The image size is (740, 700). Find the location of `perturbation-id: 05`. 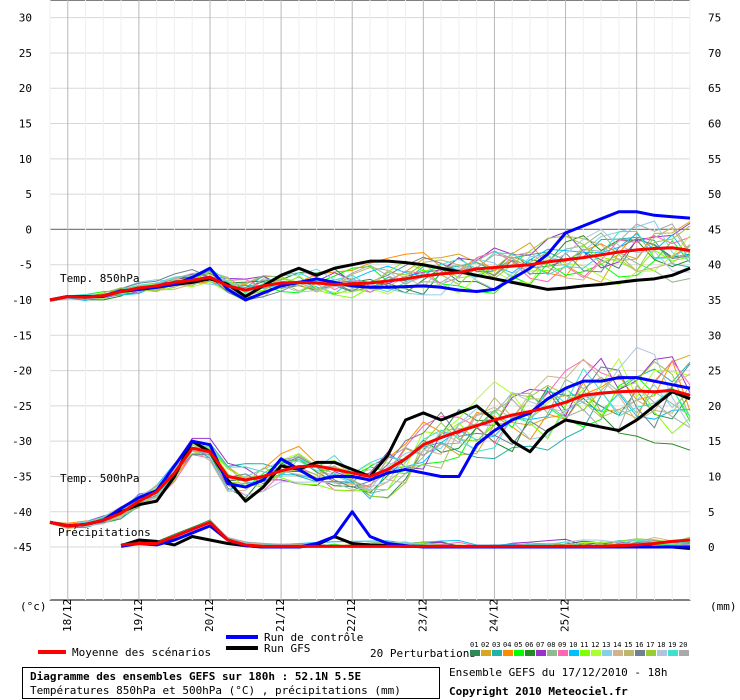

perturbation-id: 05 is located at coordinates (518, 645).